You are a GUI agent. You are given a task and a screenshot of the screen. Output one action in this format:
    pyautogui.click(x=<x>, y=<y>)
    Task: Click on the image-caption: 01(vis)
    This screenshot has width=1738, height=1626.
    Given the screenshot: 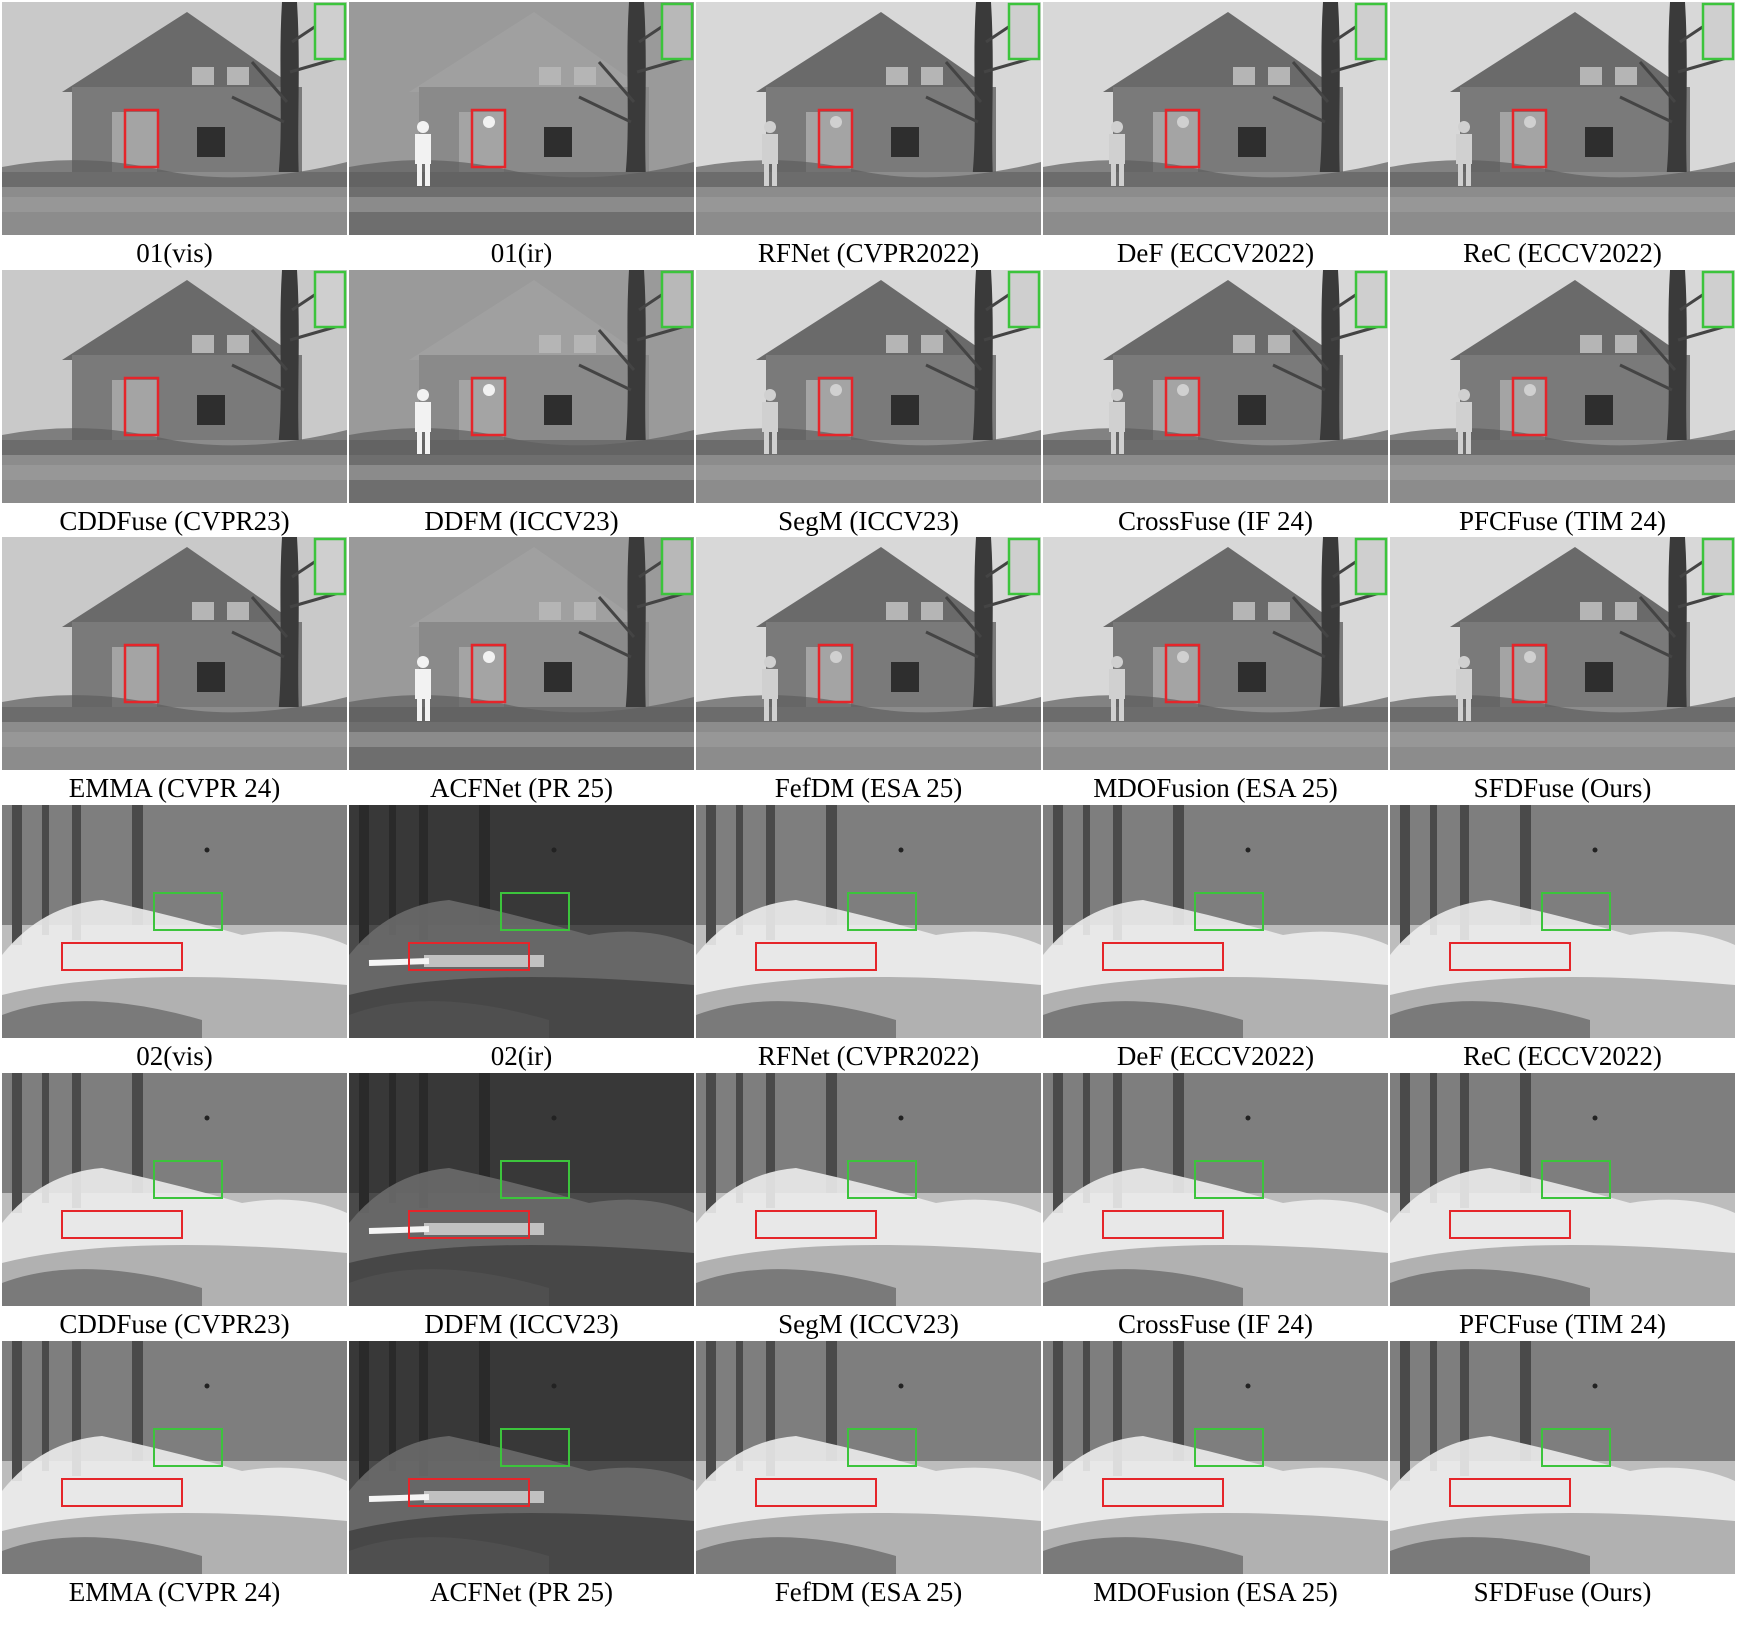 What is the action you would take?
    pyautogui.click(x=174, y=253)
    